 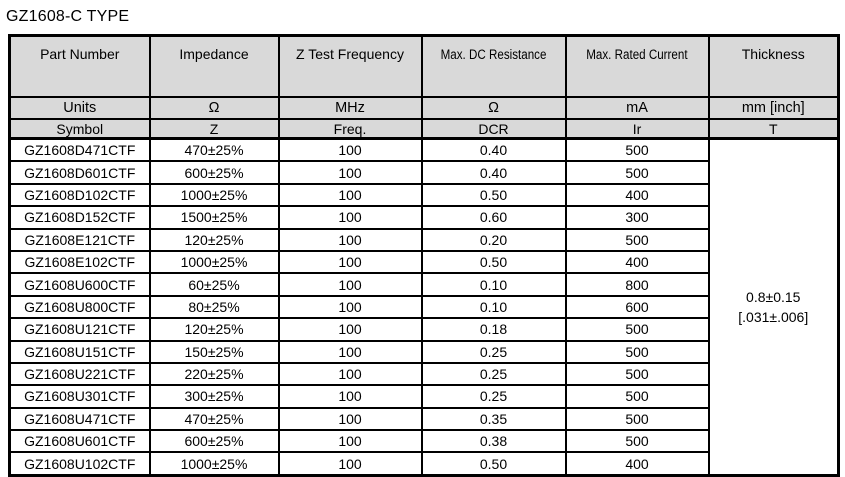 I want to click on unit-dcr: Ω, so click(x=493, y=108).